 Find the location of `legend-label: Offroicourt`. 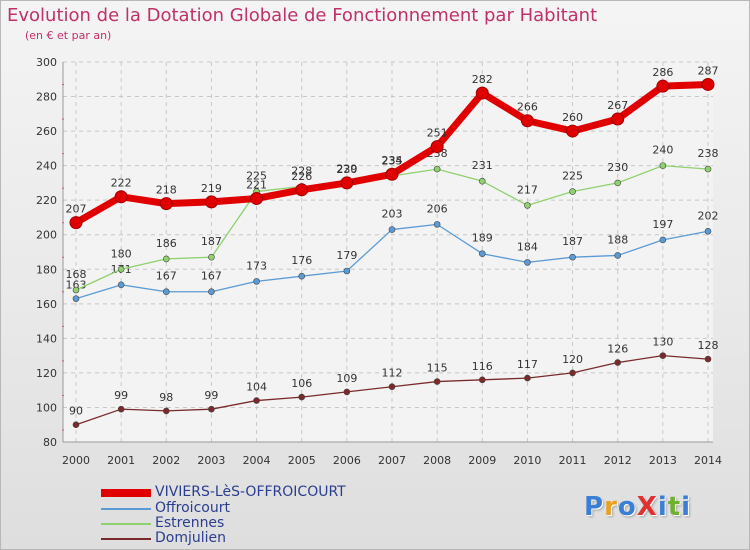

legend-label: Offroicourt is located at coordinates (192, 508).